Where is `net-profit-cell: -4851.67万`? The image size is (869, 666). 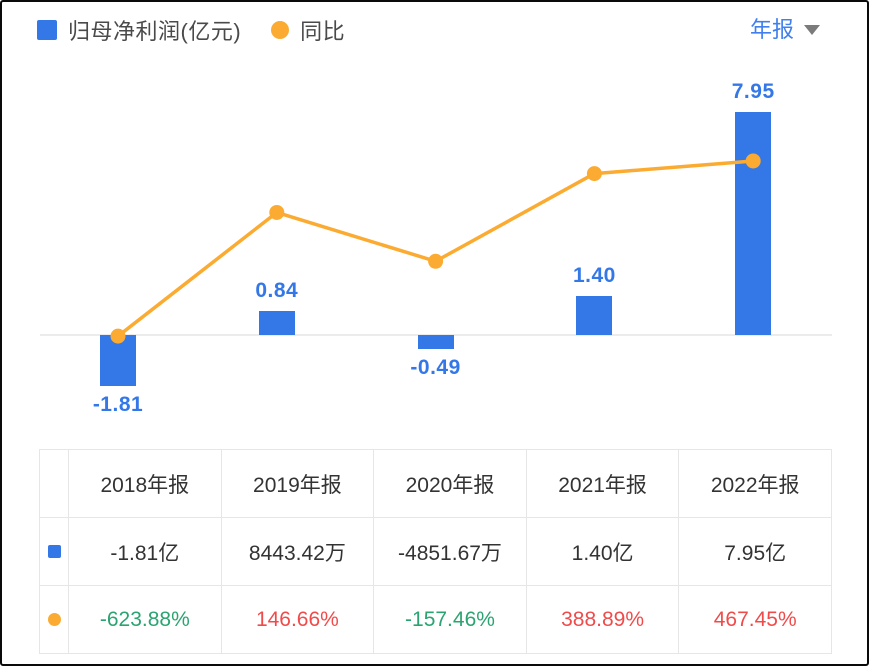
net-profit-cell: -4851.67万 is located at coordinates (450, 551).